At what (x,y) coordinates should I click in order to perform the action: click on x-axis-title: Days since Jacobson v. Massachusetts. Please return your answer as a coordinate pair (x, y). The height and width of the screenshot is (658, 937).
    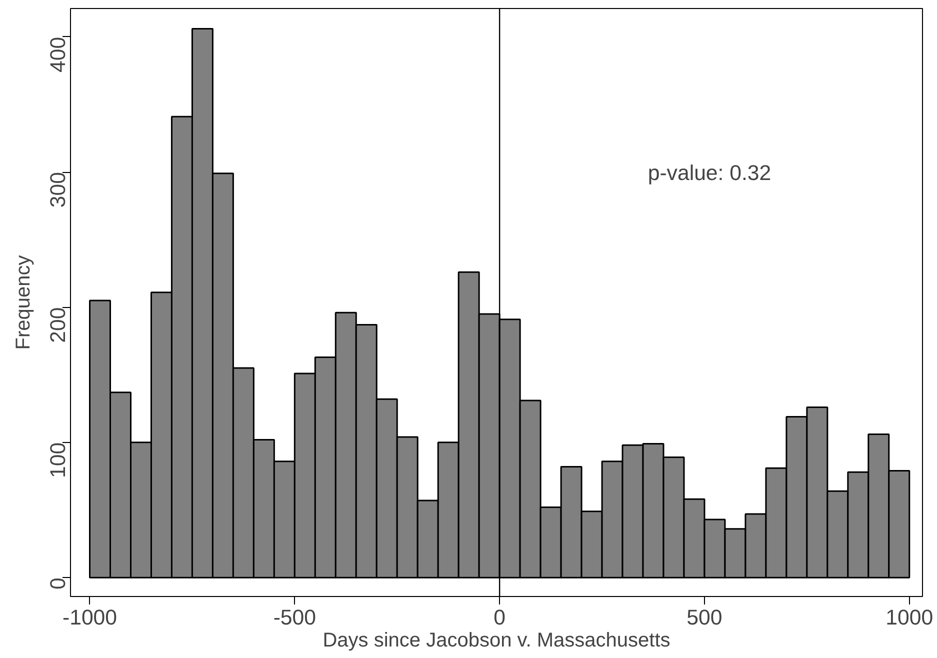
    Looking at the image, I should click on (496, 641).